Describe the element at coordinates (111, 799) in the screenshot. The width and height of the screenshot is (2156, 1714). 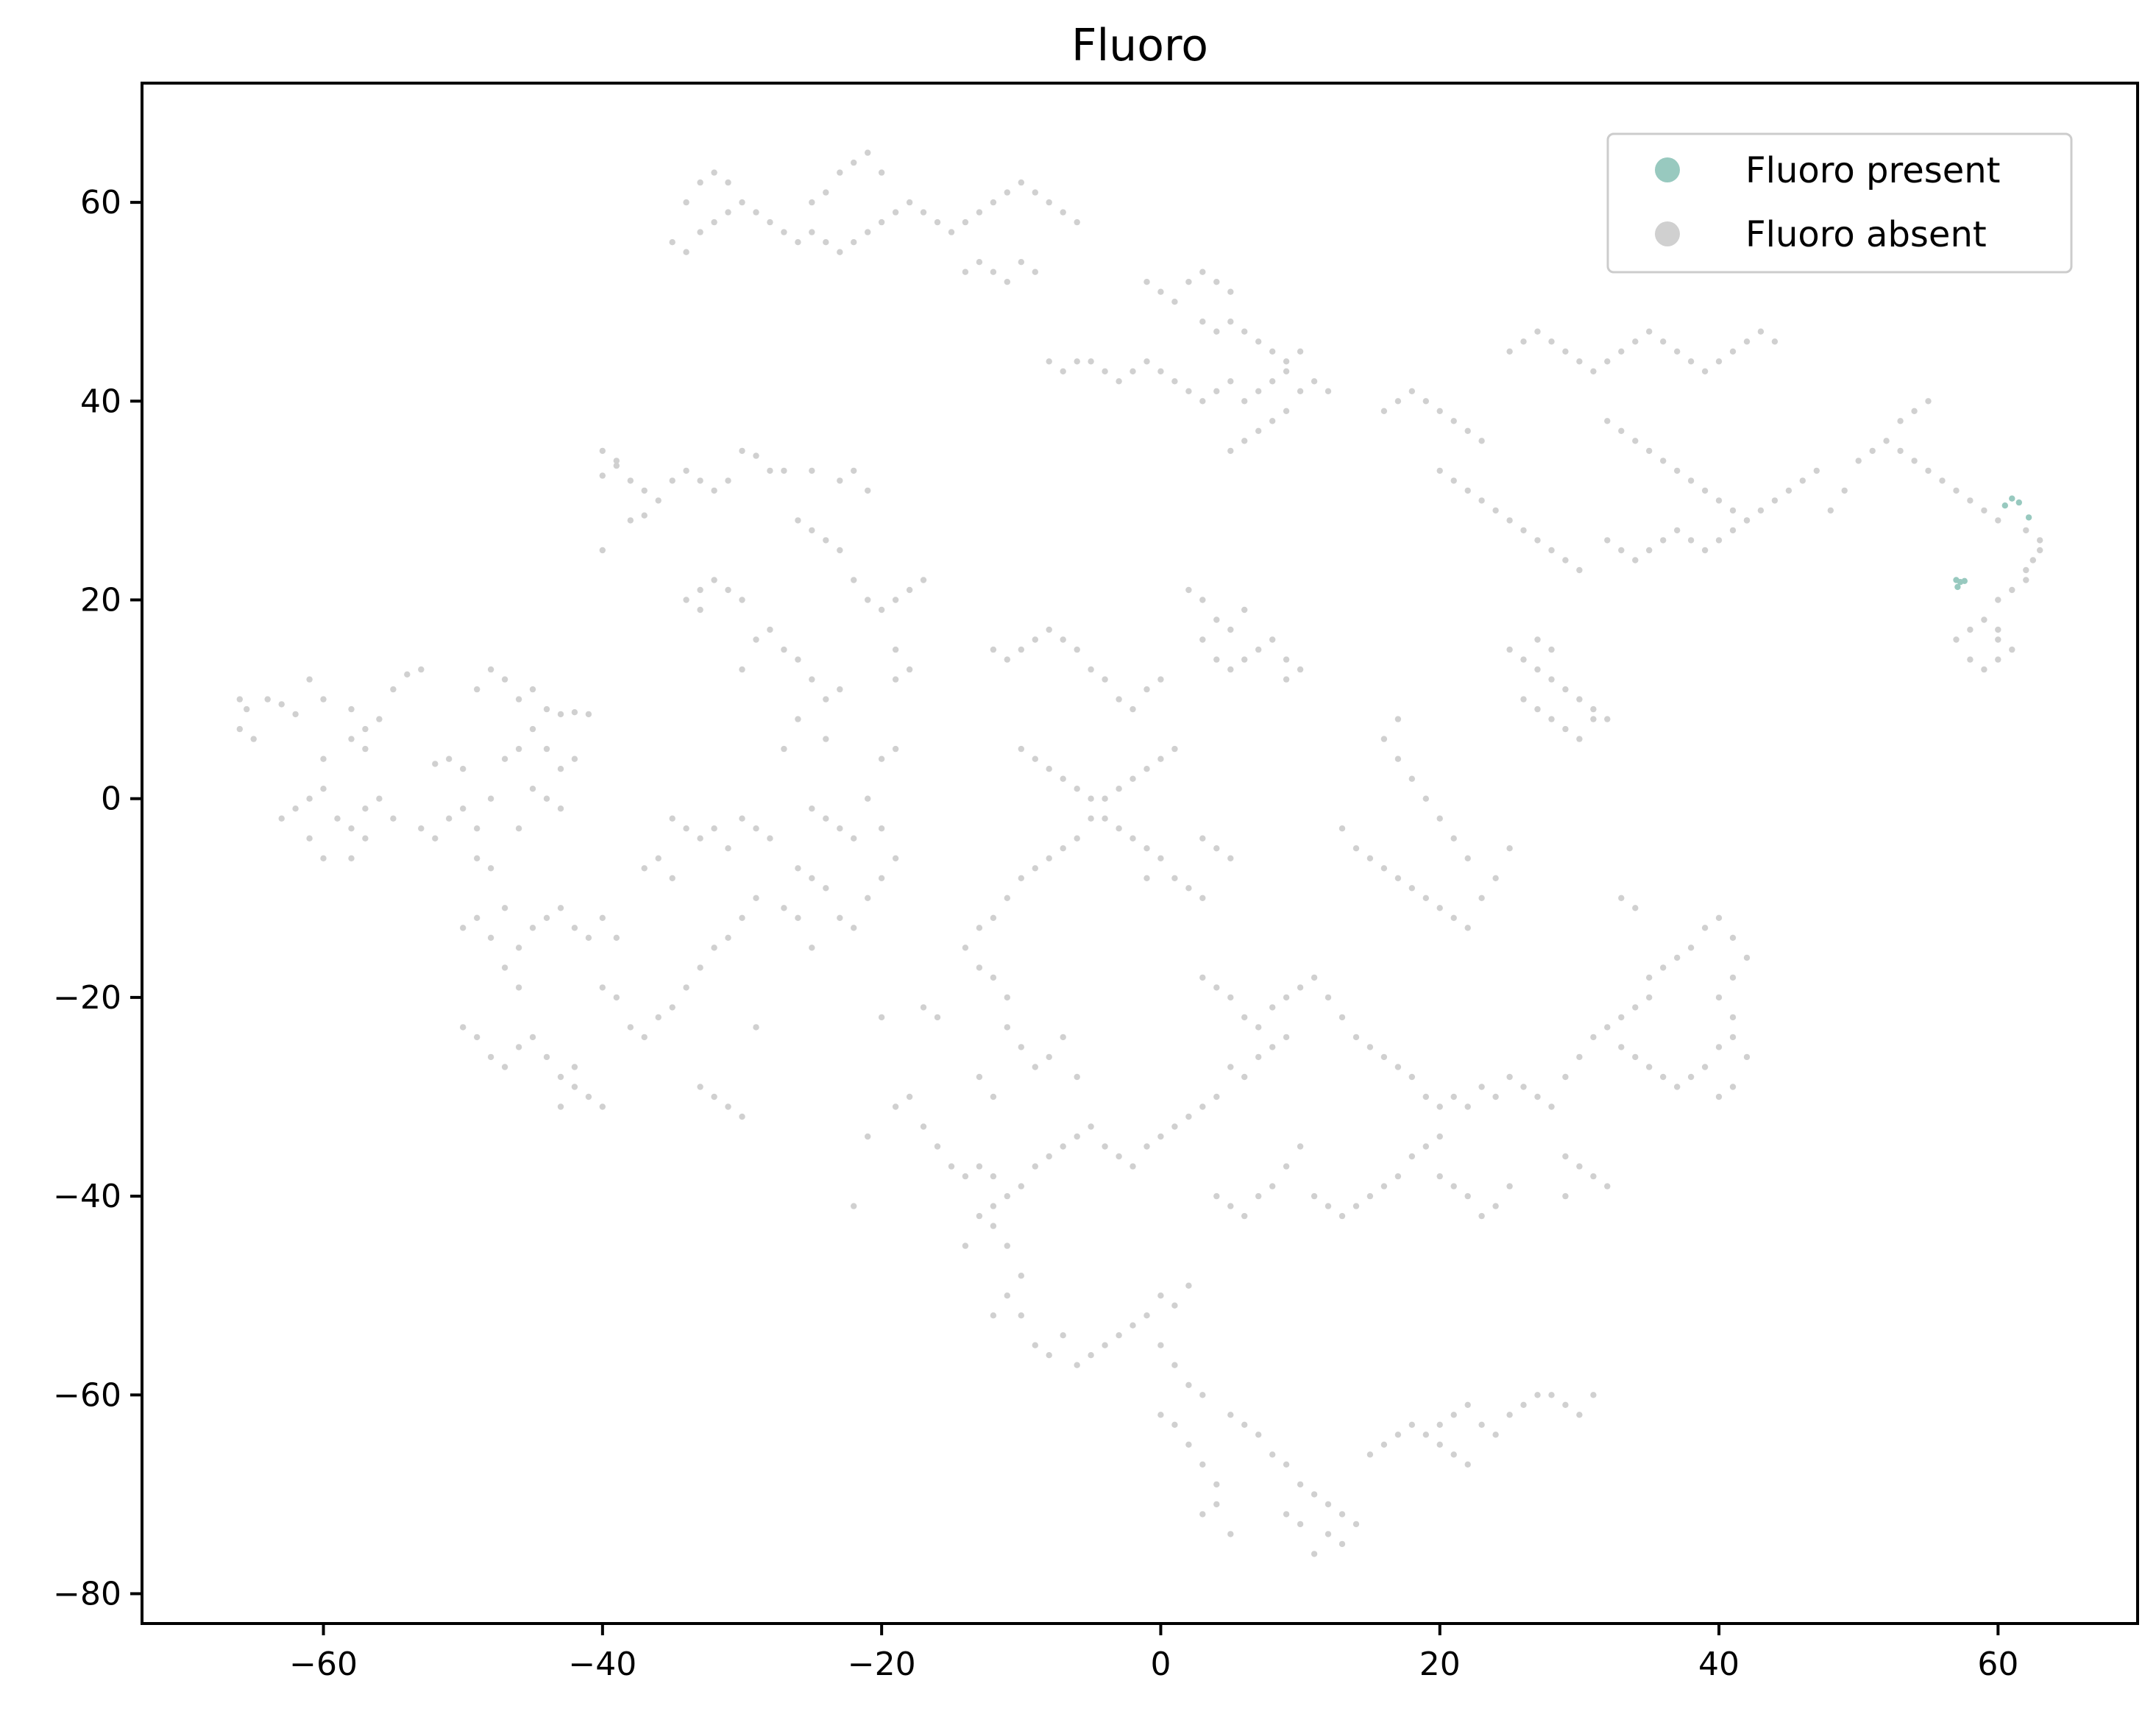
I see `y-tick-label: 0` at that location.